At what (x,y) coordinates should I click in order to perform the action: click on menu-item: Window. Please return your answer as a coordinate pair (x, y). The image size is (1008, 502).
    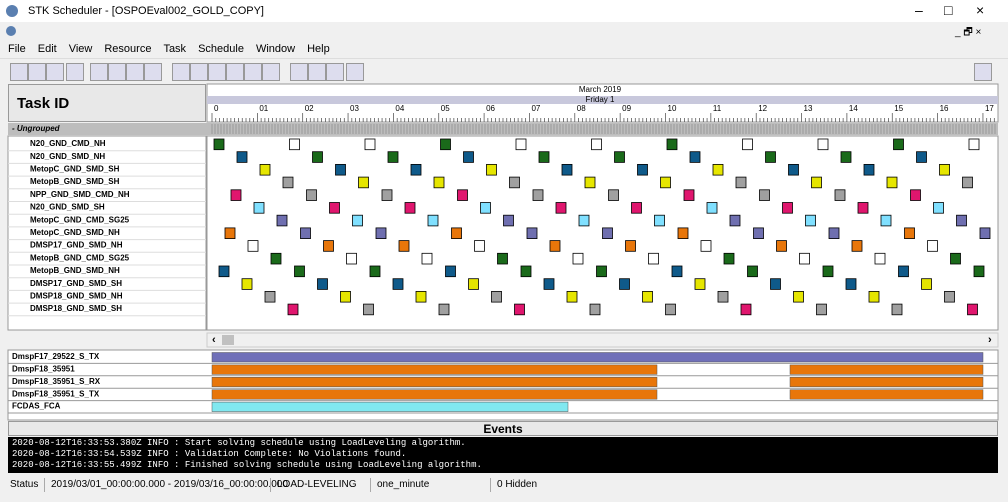
    Looking at the image, I should click on (275, 49).